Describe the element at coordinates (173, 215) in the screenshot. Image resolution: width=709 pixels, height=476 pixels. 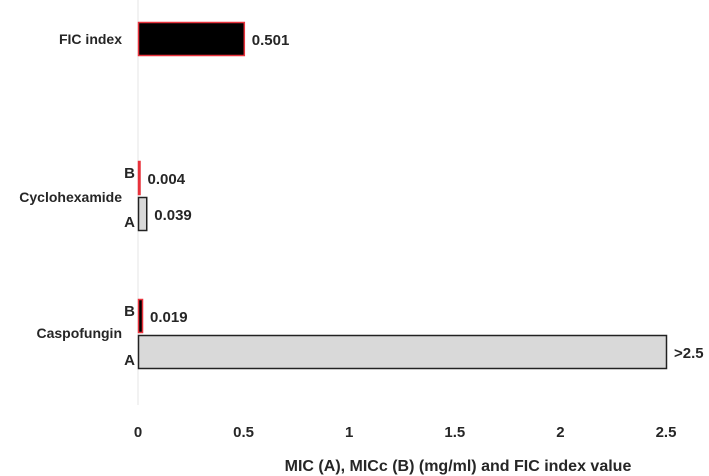
I see `value-label-cyclohexamide-a: 0.039` at that location.